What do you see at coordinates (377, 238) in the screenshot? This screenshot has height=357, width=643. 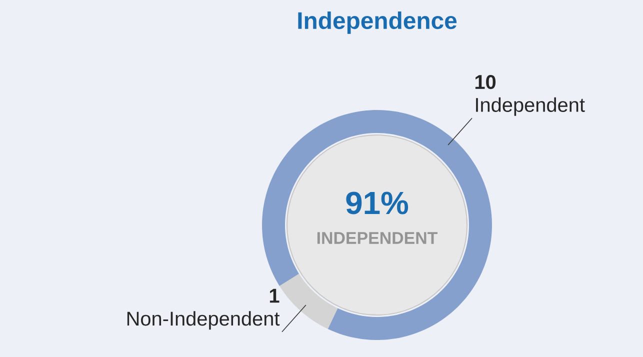 I see `text: INDEPENDENT` at bounding box center [377, 238].